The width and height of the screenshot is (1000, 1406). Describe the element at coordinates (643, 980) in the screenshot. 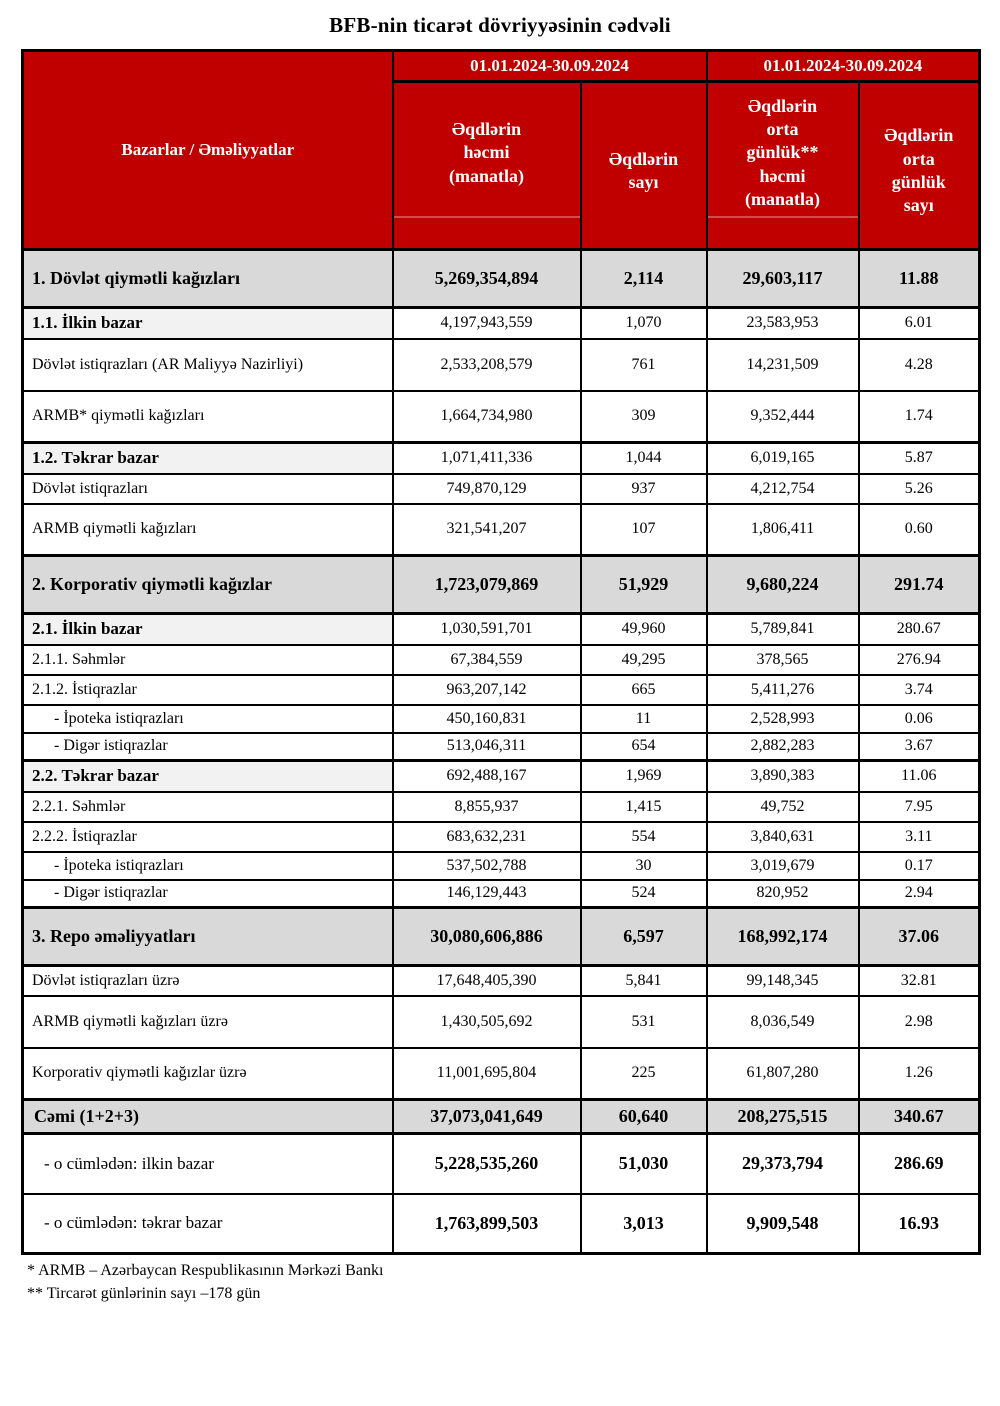

I see `row-value: 5,841` at that location.